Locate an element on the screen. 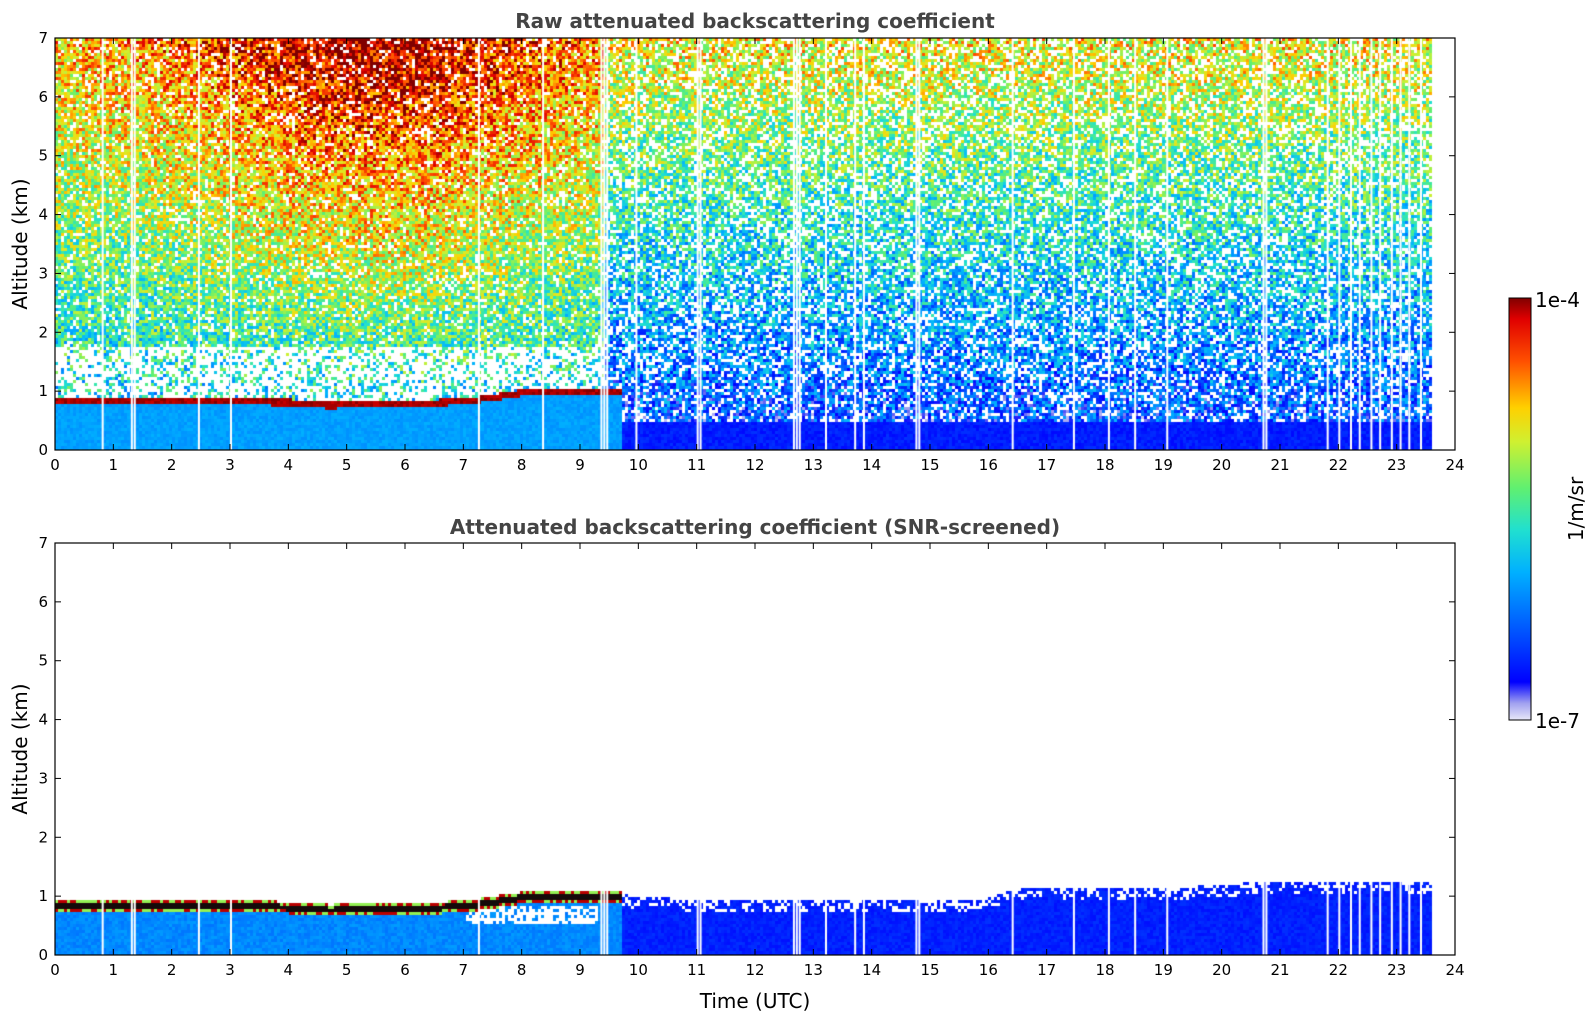  colorbar-unit-label: 1/m/sr is located at coordinates (1576, 508).